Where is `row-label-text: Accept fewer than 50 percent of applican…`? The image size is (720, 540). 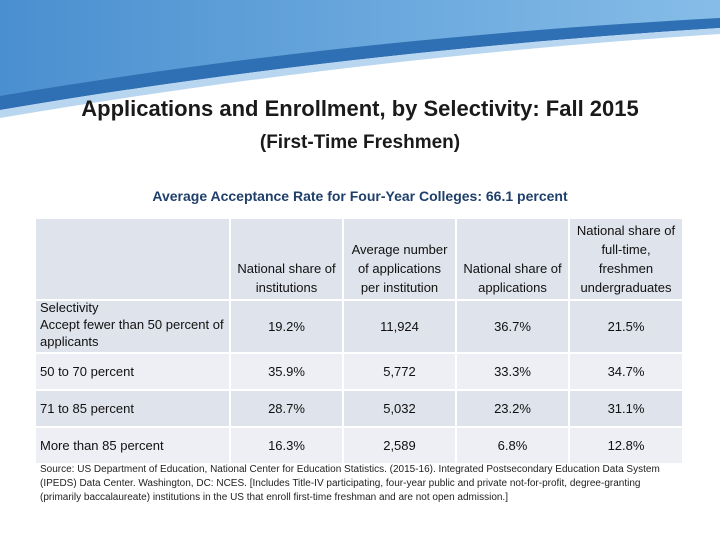
row-label-text: Accept fewer than 50 percent of applican… is located at coordinates (132, 333).